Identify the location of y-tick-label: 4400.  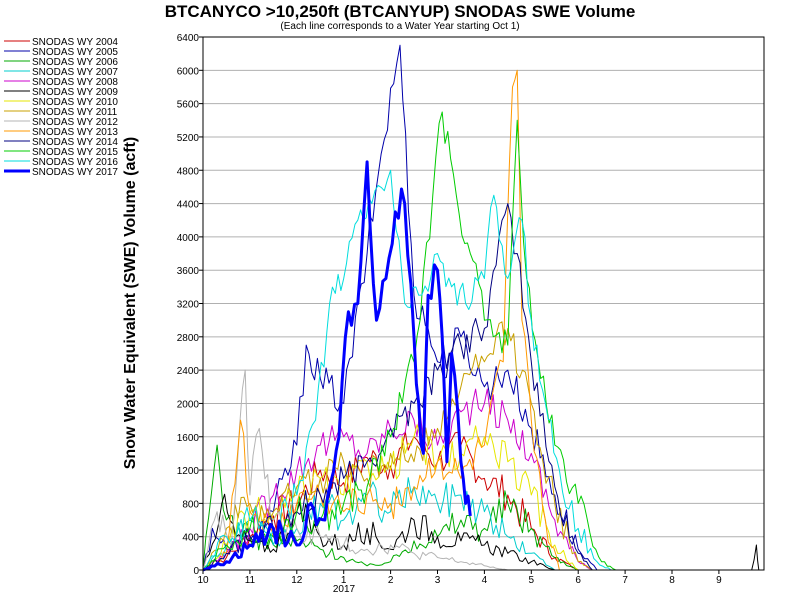
(188, 205).